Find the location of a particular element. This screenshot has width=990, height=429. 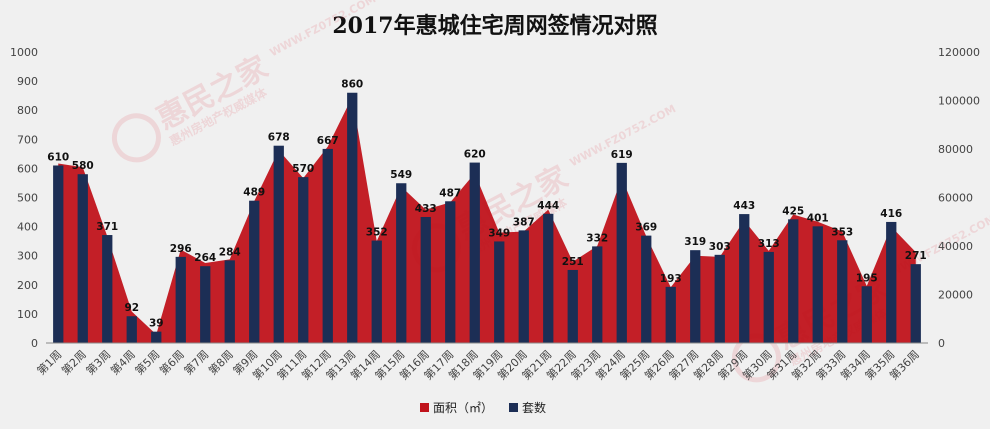

left-axis: 0 100 200 300 400 500 600 700 800 900 1000 is located at coordinates (24, 198).